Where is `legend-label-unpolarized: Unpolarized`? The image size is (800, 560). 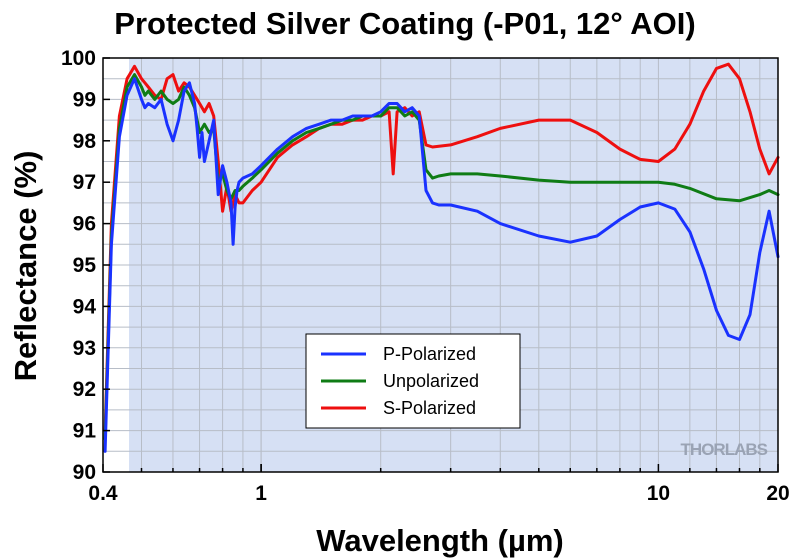 legend-label-unpolarized: Unpolarized is located at coordinates (431, 381).